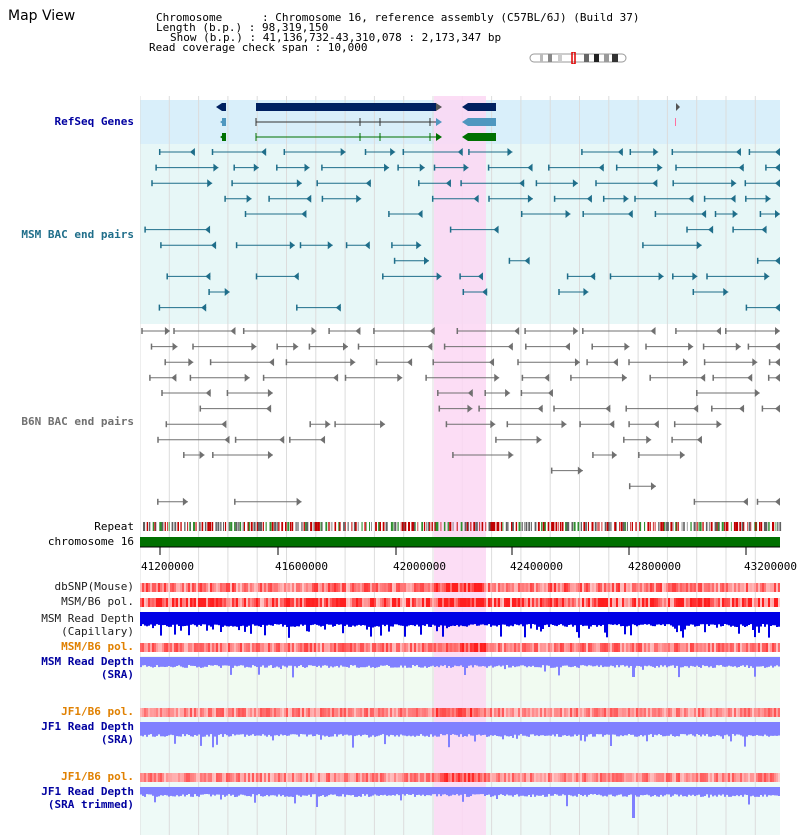  I want to click on msm-bac-label: MSM BAC end pairs, so click(77, 234).